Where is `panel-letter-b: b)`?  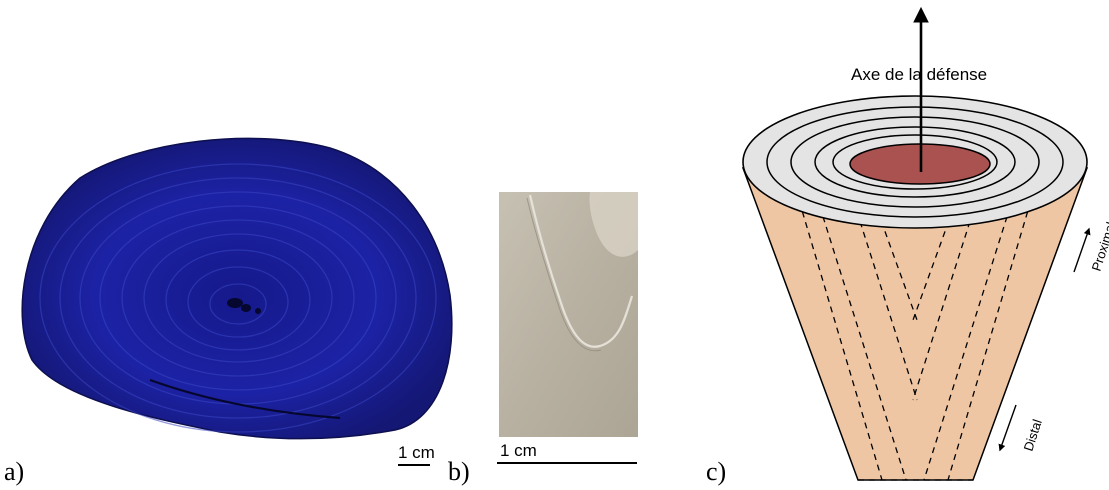
panel-letter-b: b) is located at coordinates (459, 471).